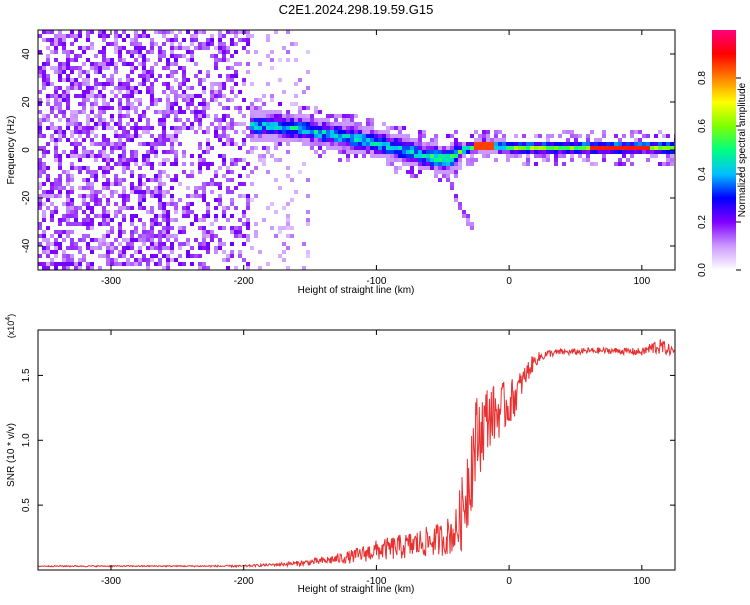 This screenshot has height=605, width=750. What do you see at coordinates (509, 281) in the screenshot?
I see `heatmap-xtick-label: 0` at bounding box center [509, 281].